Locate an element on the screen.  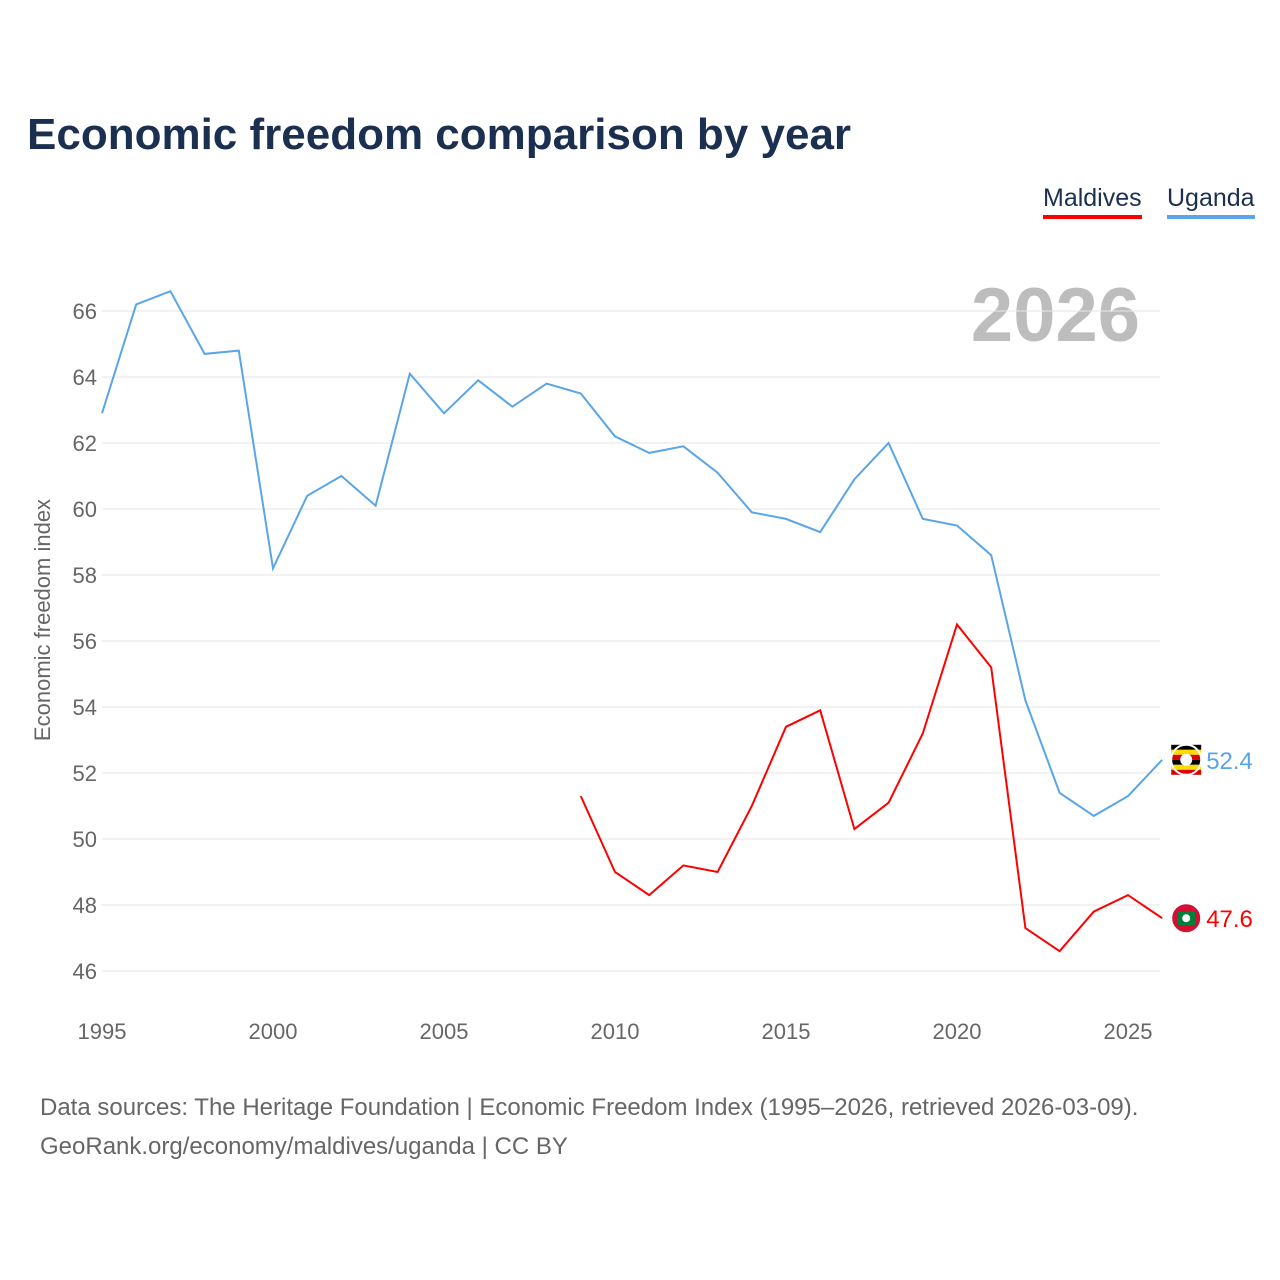
flag-maldives-icon is located at coordinates (1186, 918).